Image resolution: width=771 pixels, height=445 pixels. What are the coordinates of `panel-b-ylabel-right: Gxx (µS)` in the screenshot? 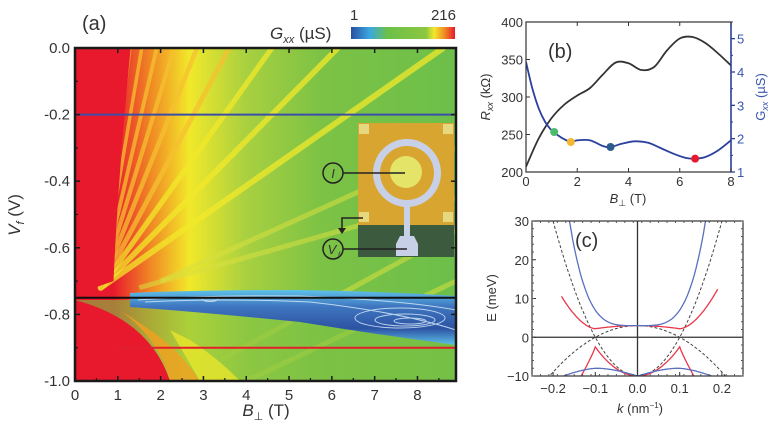 It's located at (761, 97).